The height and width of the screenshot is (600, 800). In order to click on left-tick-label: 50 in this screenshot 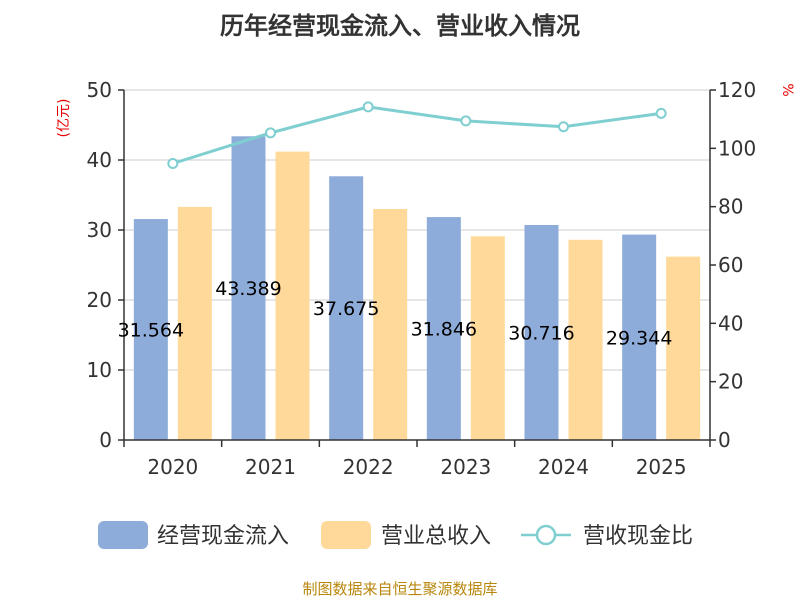, I will do `click(99, 90)`.